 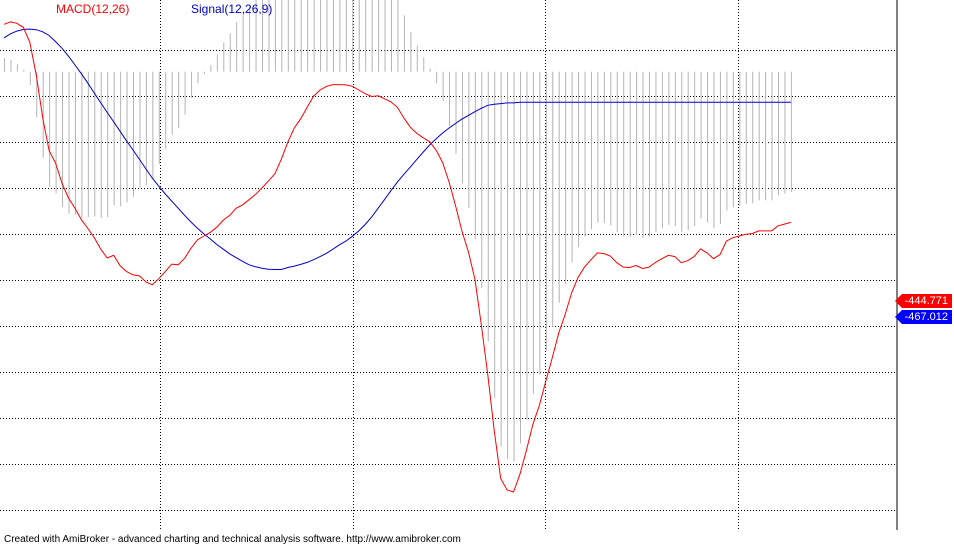 What do you see at coordinates (93, 9) in the screenshot?
I see `legend-macd: MACD(12,26)` at bounding box center [93, 9].